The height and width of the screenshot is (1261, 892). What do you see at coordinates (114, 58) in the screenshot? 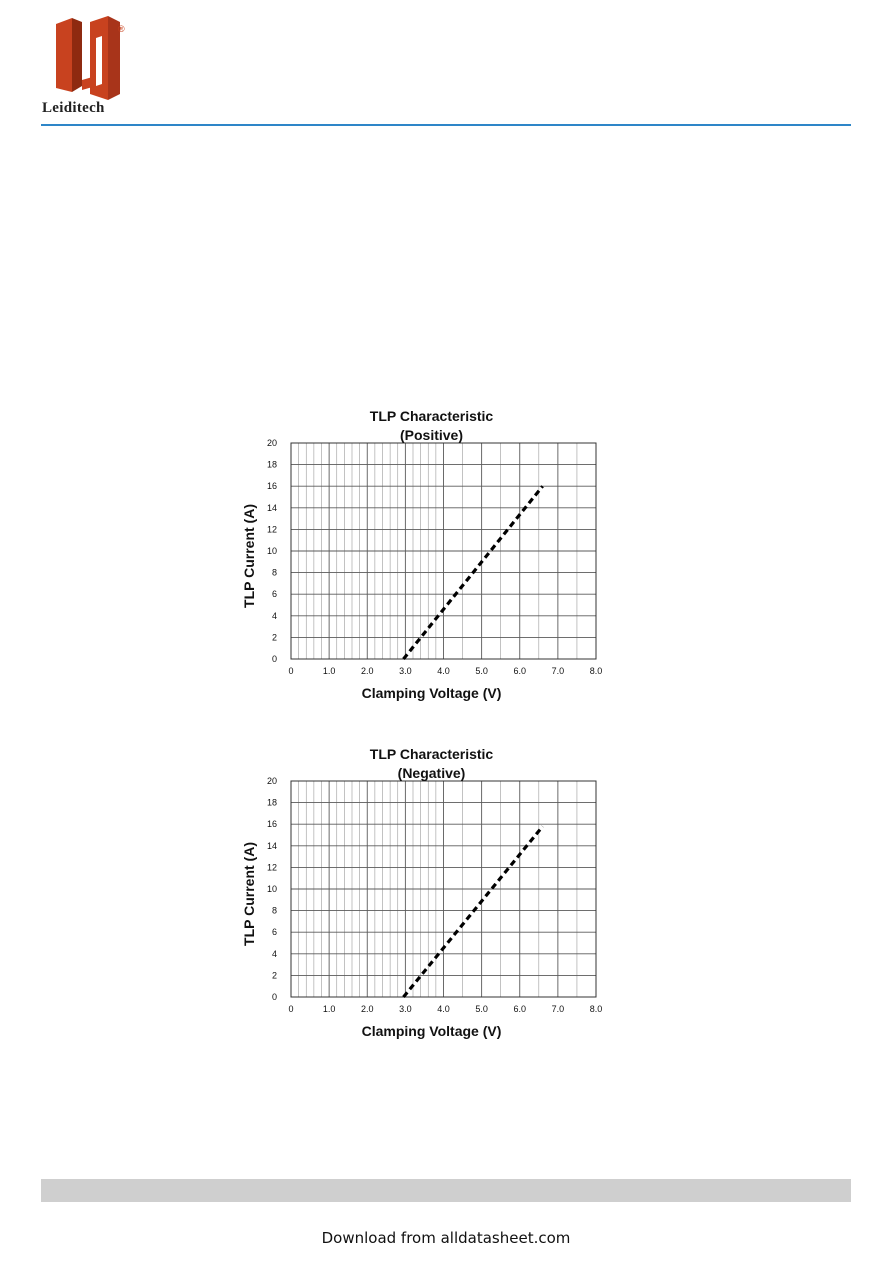
I see `logo-right-fold` at bounding box center [114, 58].